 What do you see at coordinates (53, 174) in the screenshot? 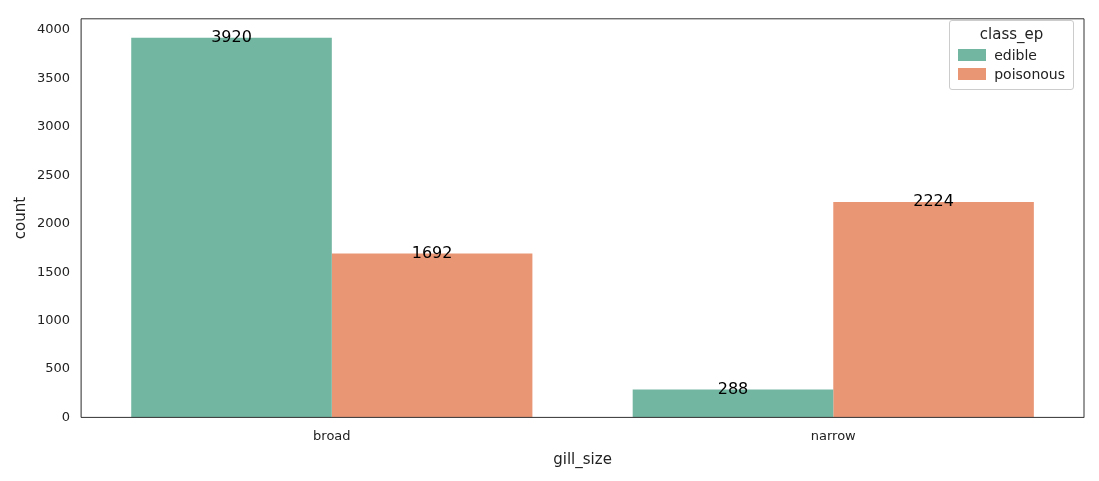
I see `y-tick-label: 2500` at bounding box center [53, 174].